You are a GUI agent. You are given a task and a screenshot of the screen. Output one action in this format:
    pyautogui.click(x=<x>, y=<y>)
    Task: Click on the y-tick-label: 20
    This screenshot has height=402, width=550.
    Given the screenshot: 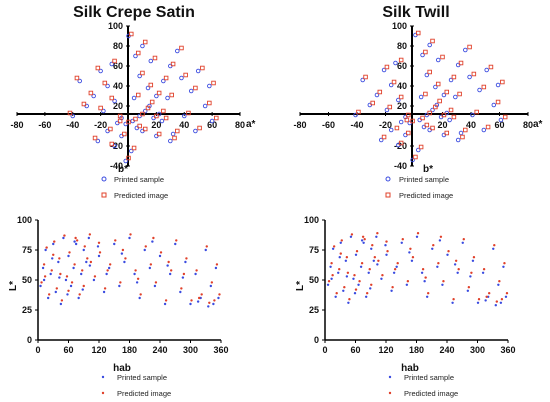 What is the action you would take?
    pyautogui.click(x=118, y=106)
    